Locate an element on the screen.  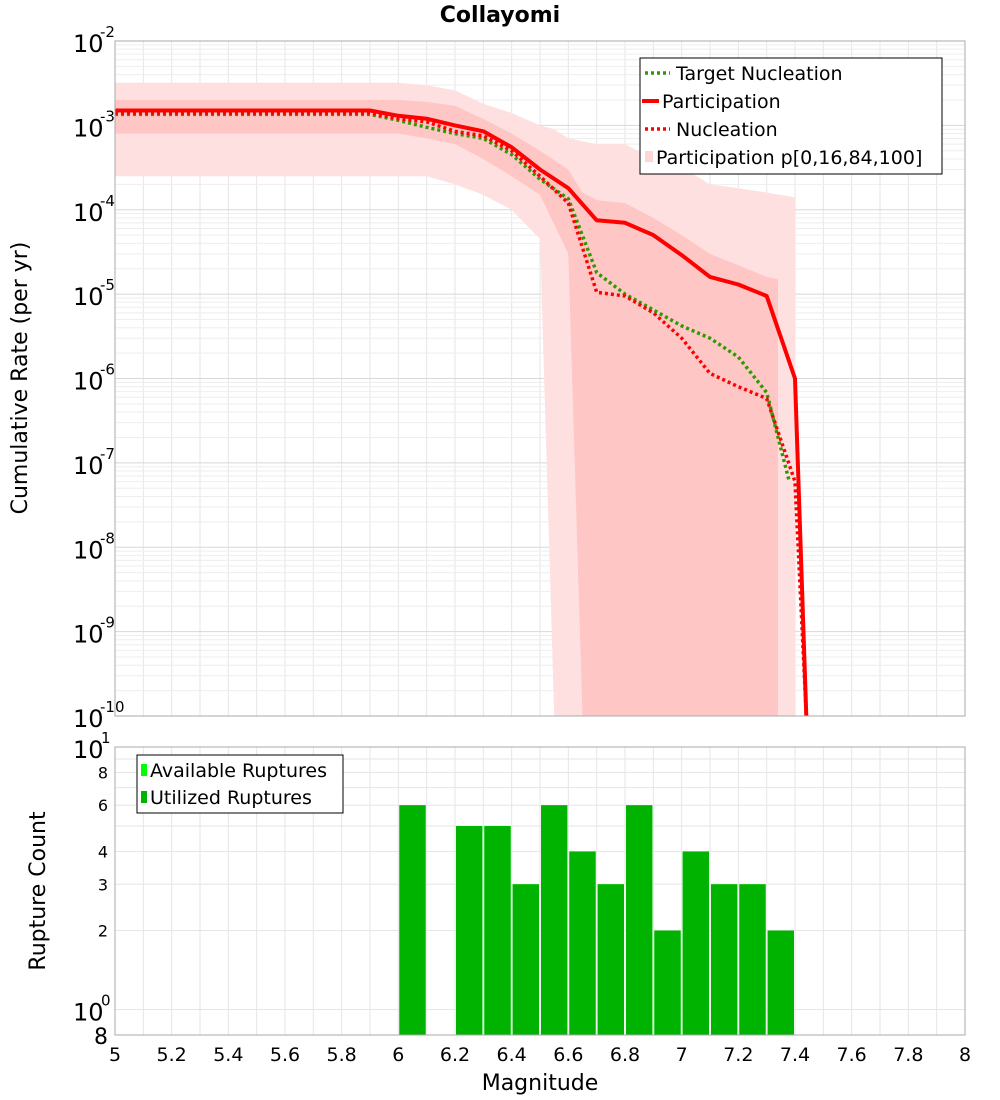
y-tick-label: 10⁻² is located at coordinates (94, 40).